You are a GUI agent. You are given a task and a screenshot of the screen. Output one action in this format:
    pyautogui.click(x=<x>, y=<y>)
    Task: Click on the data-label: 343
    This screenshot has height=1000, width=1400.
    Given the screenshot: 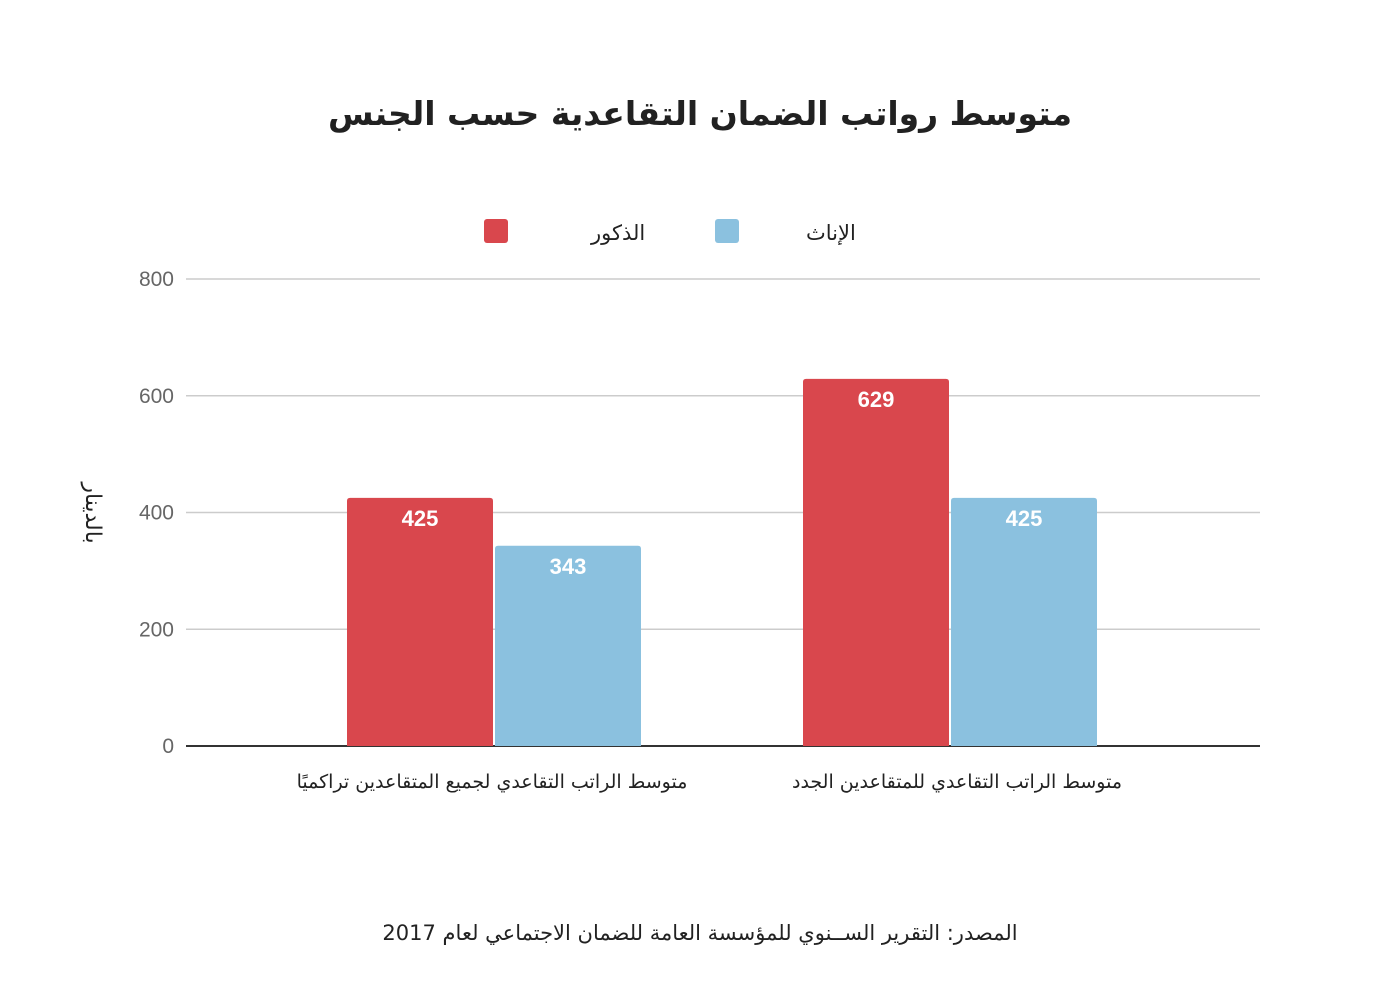 What is the action you would take?
    pyautogui.click(x=568, y=566)
    